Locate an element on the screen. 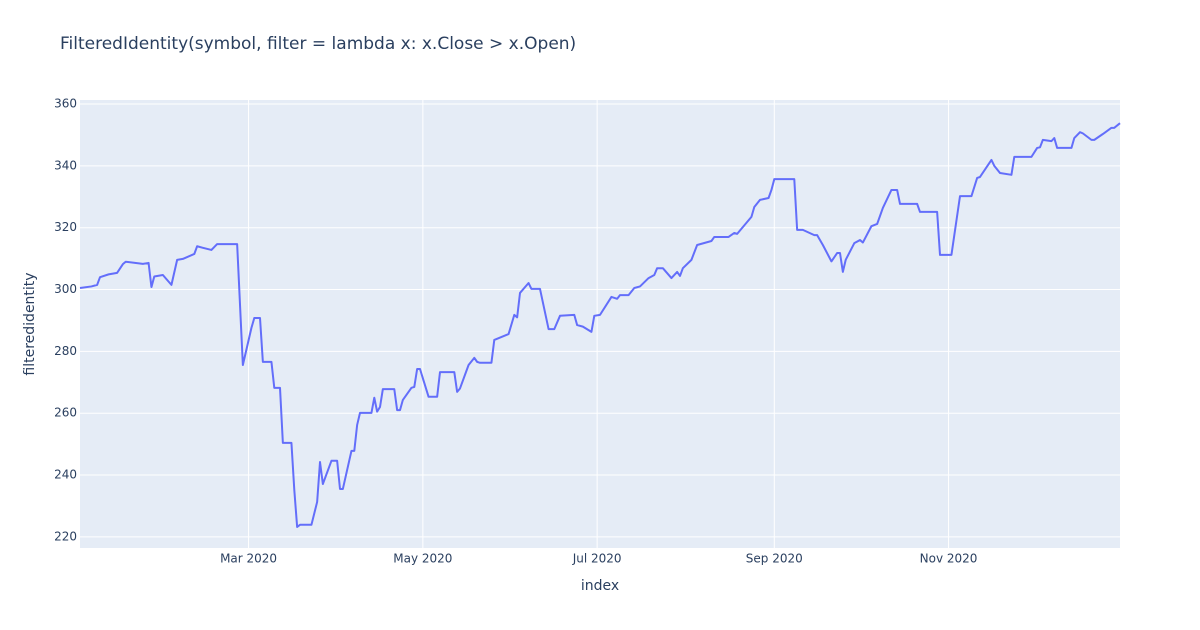 The height and width of the screenshot is (630, 1200). x-axis-title: index is located at coordinates (600, 586).